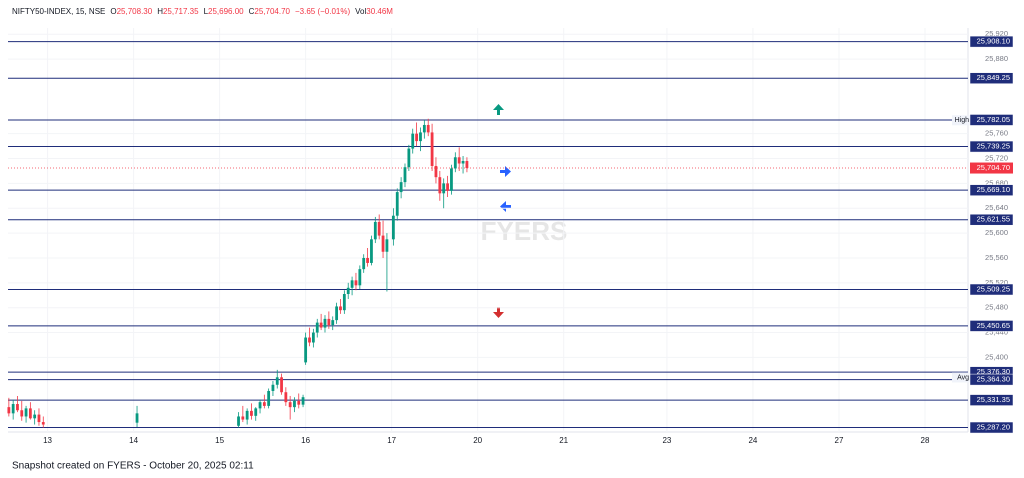  Describe the element at coordinates (996, 158) in the screenshot. I see `y-tick-label: 25,720` at that location.